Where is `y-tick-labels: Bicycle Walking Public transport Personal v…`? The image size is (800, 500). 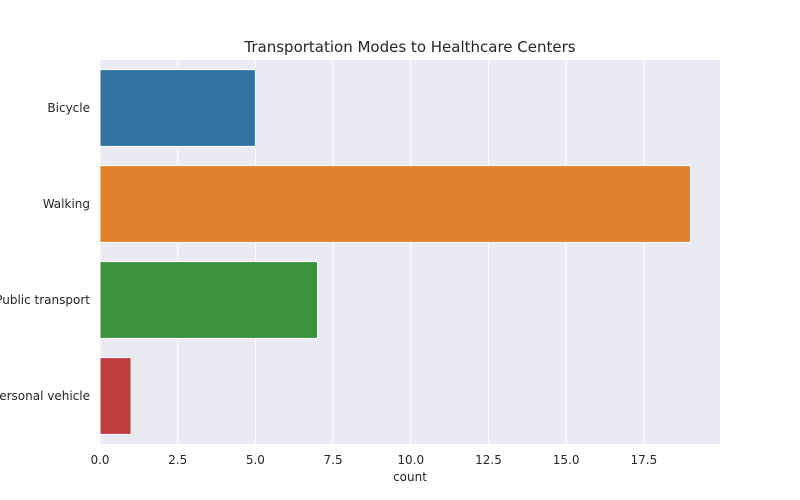
y-tick-labels: Bicycle Walking Public transport Personal v… is located at coordinates (45, 252).